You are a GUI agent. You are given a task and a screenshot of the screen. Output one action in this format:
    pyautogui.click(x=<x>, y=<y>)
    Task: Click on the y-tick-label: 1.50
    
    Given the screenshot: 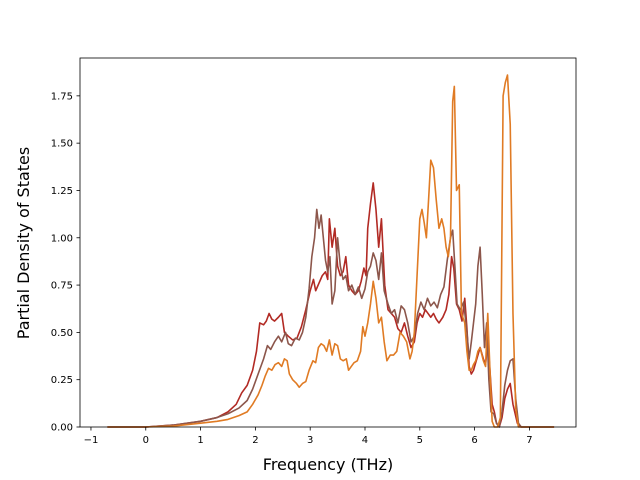 What is the action you would take?
    pyautogui.click(x=62, y=144)
    